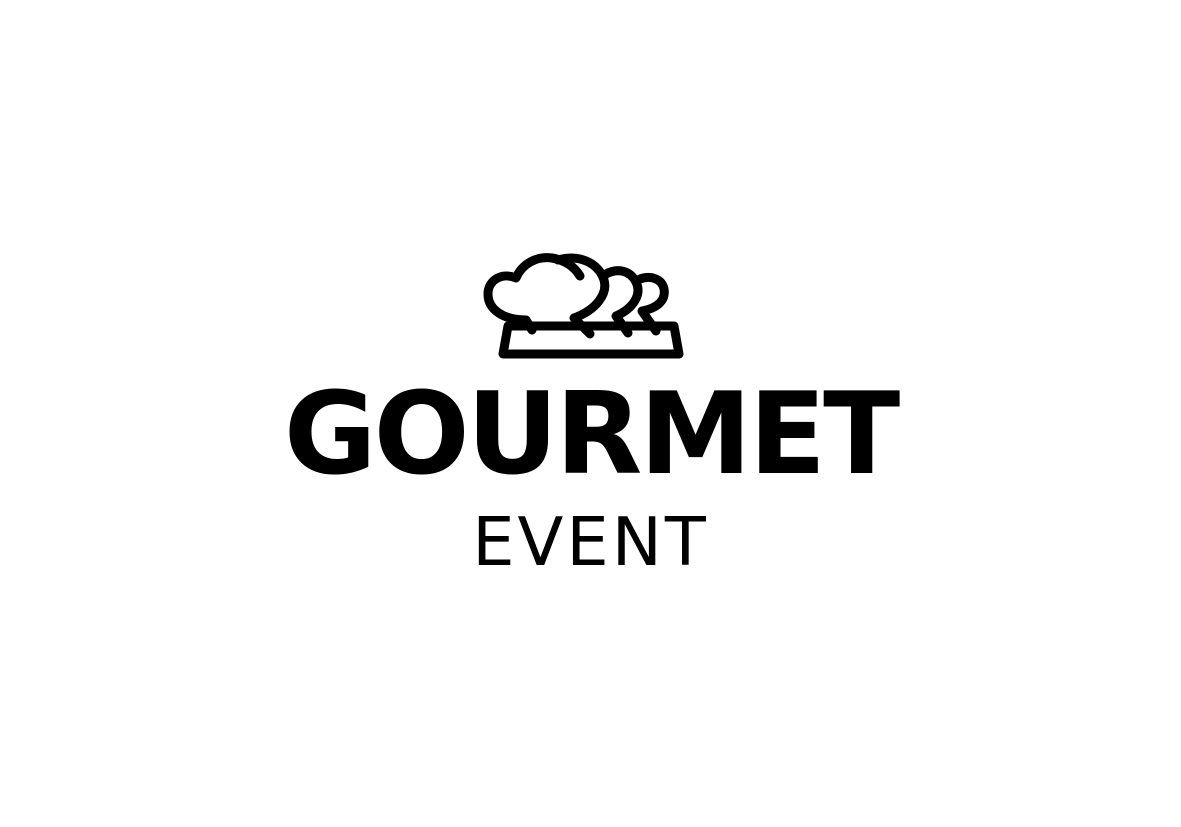 The height and width of the screenshot is (827, 1181). What do you see at coordinates (583, 306) in the screenshot?
I see `chef-hats-icon` at bounding box center [583, 306].